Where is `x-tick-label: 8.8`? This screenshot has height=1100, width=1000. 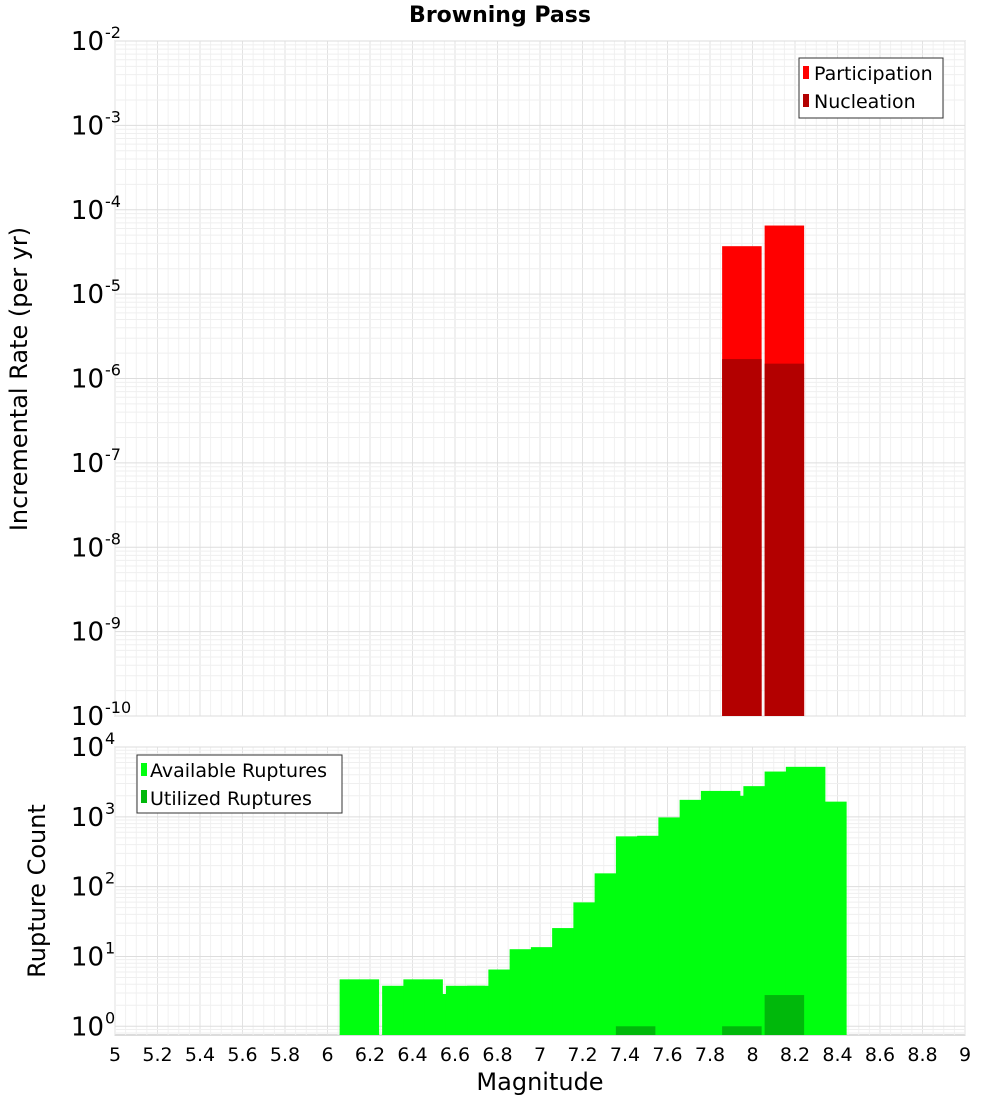
x-tick-label: 8.8 is located at coordinates (922, 1055).